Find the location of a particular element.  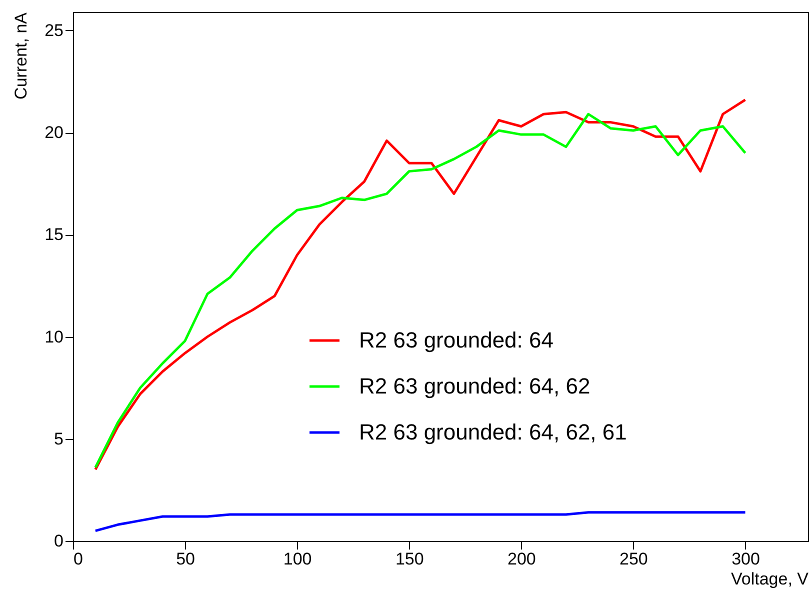

x-tick-label: 150 is located at coordinates (409, 559).